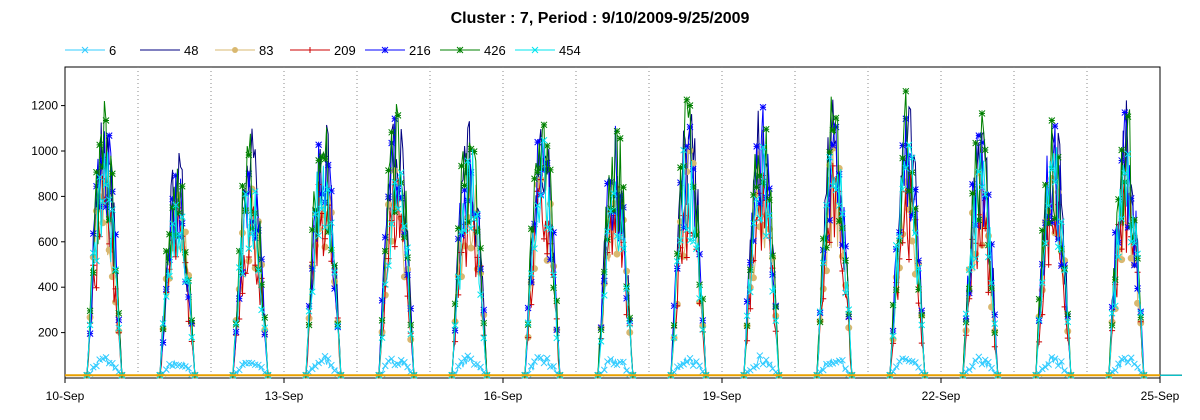  I want to click on legend-item-454: 454, so click(548, 50).